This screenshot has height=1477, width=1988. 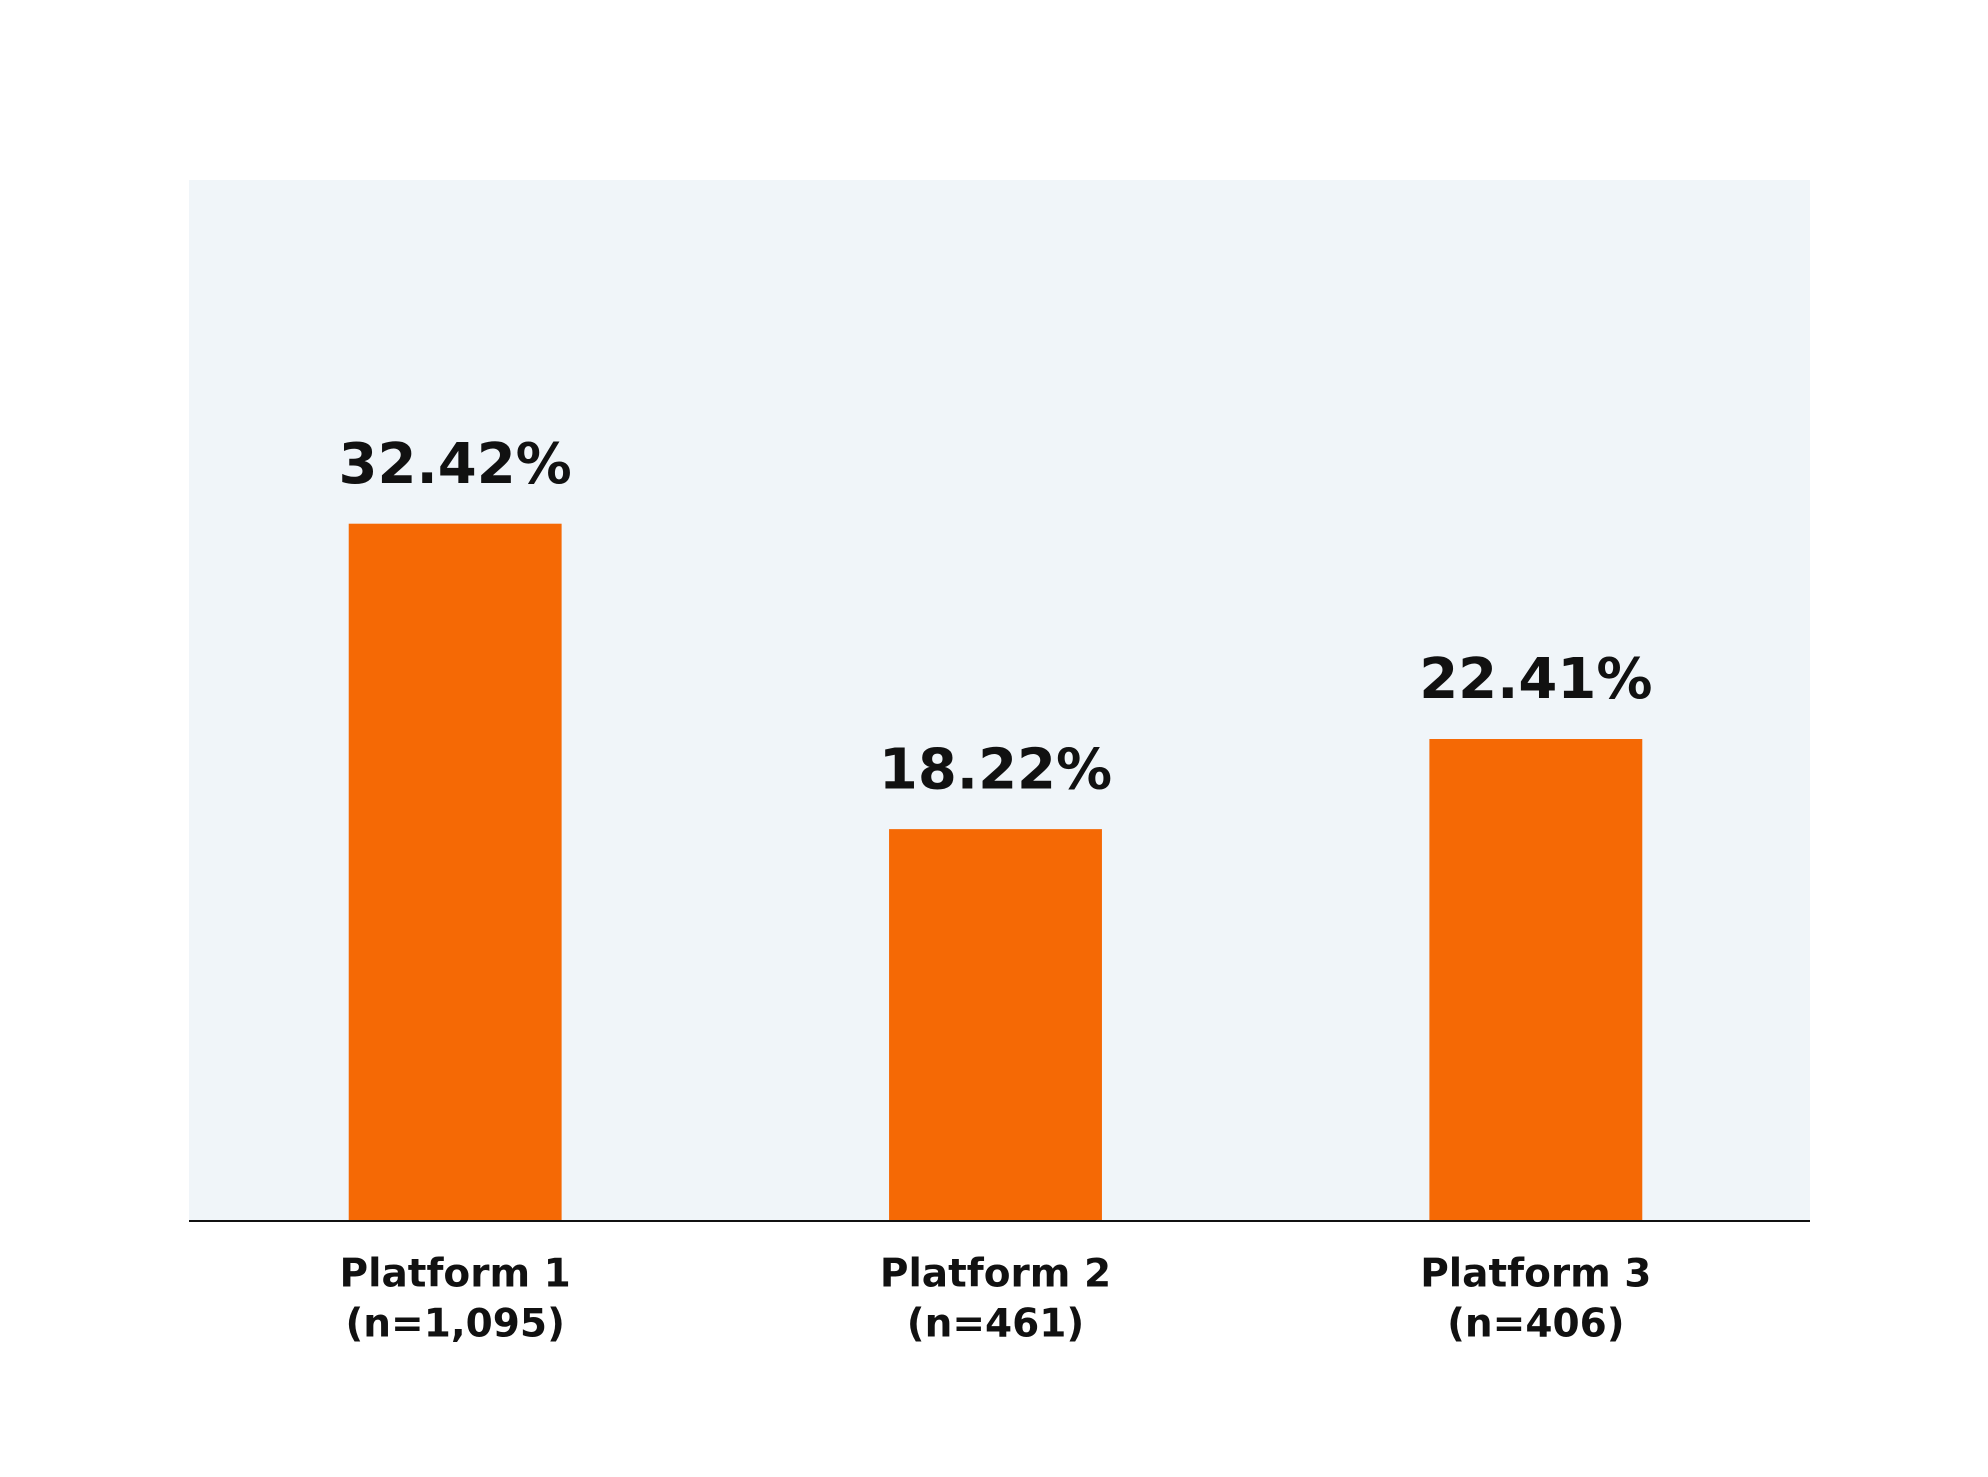 What do you see at coordinates (1535, 1274) in the screenshot?
I see `x-tick-label: Platform 3` at bounding box center [1535, 1274].